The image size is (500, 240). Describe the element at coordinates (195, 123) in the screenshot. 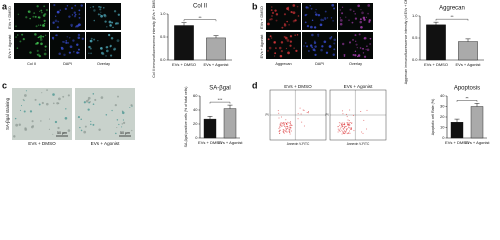

I see `y-tick-label: 20` at that location.